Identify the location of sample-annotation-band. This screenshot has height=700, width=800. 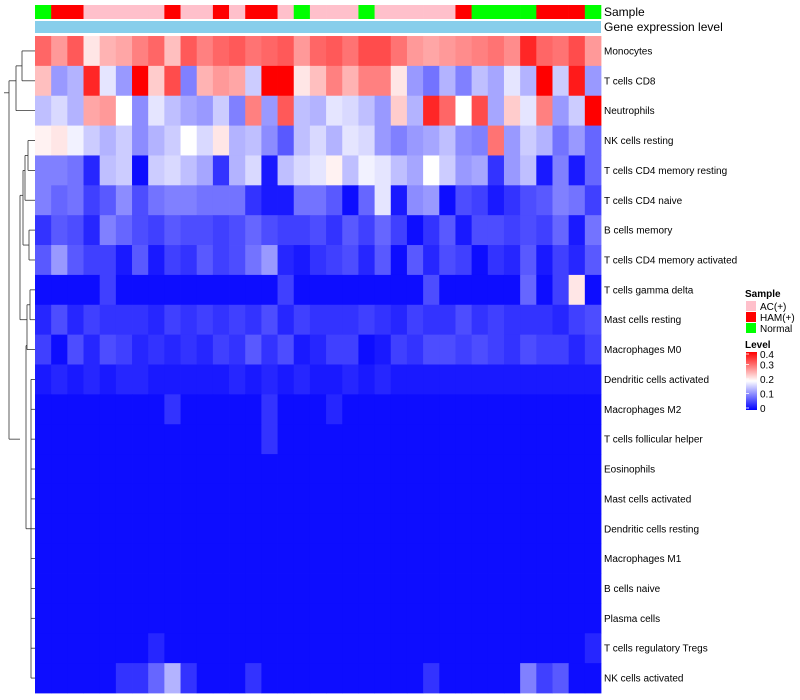
(318, 12).